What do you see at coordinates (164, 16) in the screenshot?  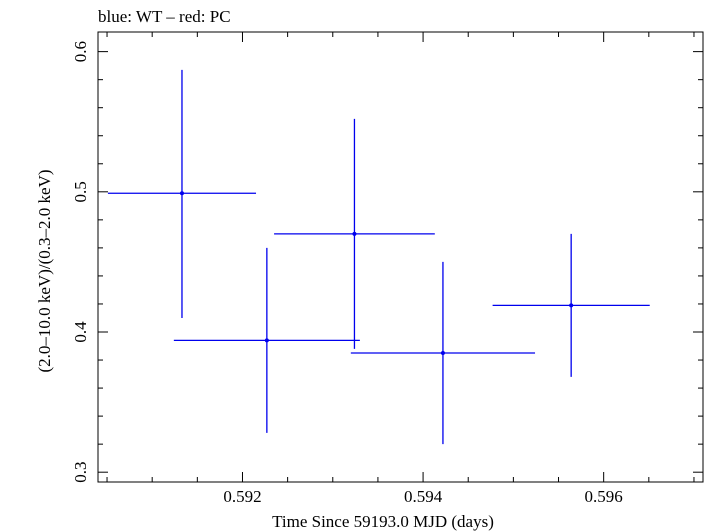 I see `chart-title: blue: WT – red: PC` at bounding box center [164, 16].